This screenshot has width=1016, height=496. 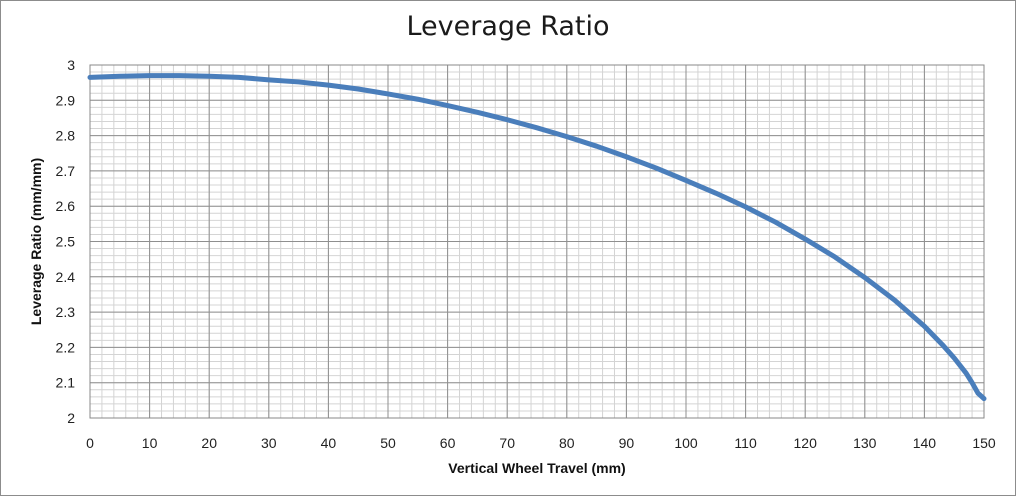 I want to click on x-tick-label: 30, so click(x=269, y=443).